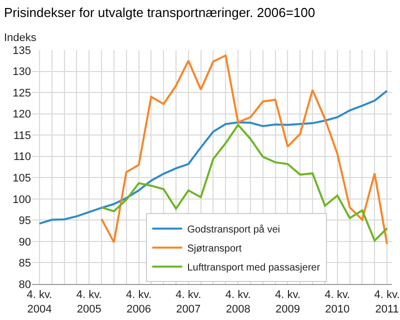 The image size is (400, 320). Describe the element at coordinates (21, 50) in the screenshot. I see `y-tick-label: 135` at that location.